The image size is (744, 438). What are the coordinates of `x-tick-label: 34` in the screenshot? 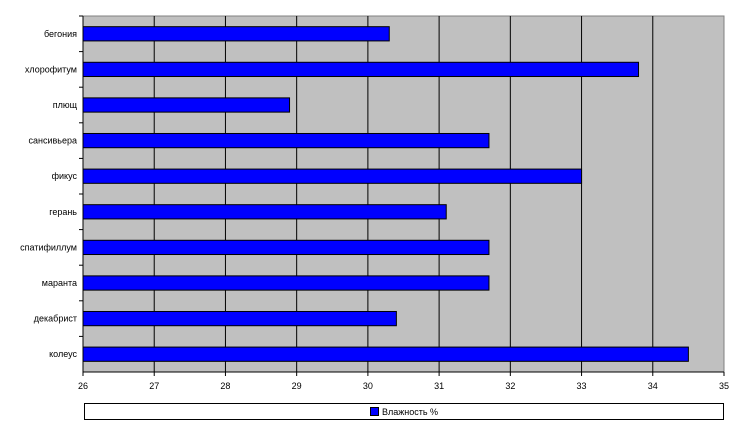 It's located at (653, 386).